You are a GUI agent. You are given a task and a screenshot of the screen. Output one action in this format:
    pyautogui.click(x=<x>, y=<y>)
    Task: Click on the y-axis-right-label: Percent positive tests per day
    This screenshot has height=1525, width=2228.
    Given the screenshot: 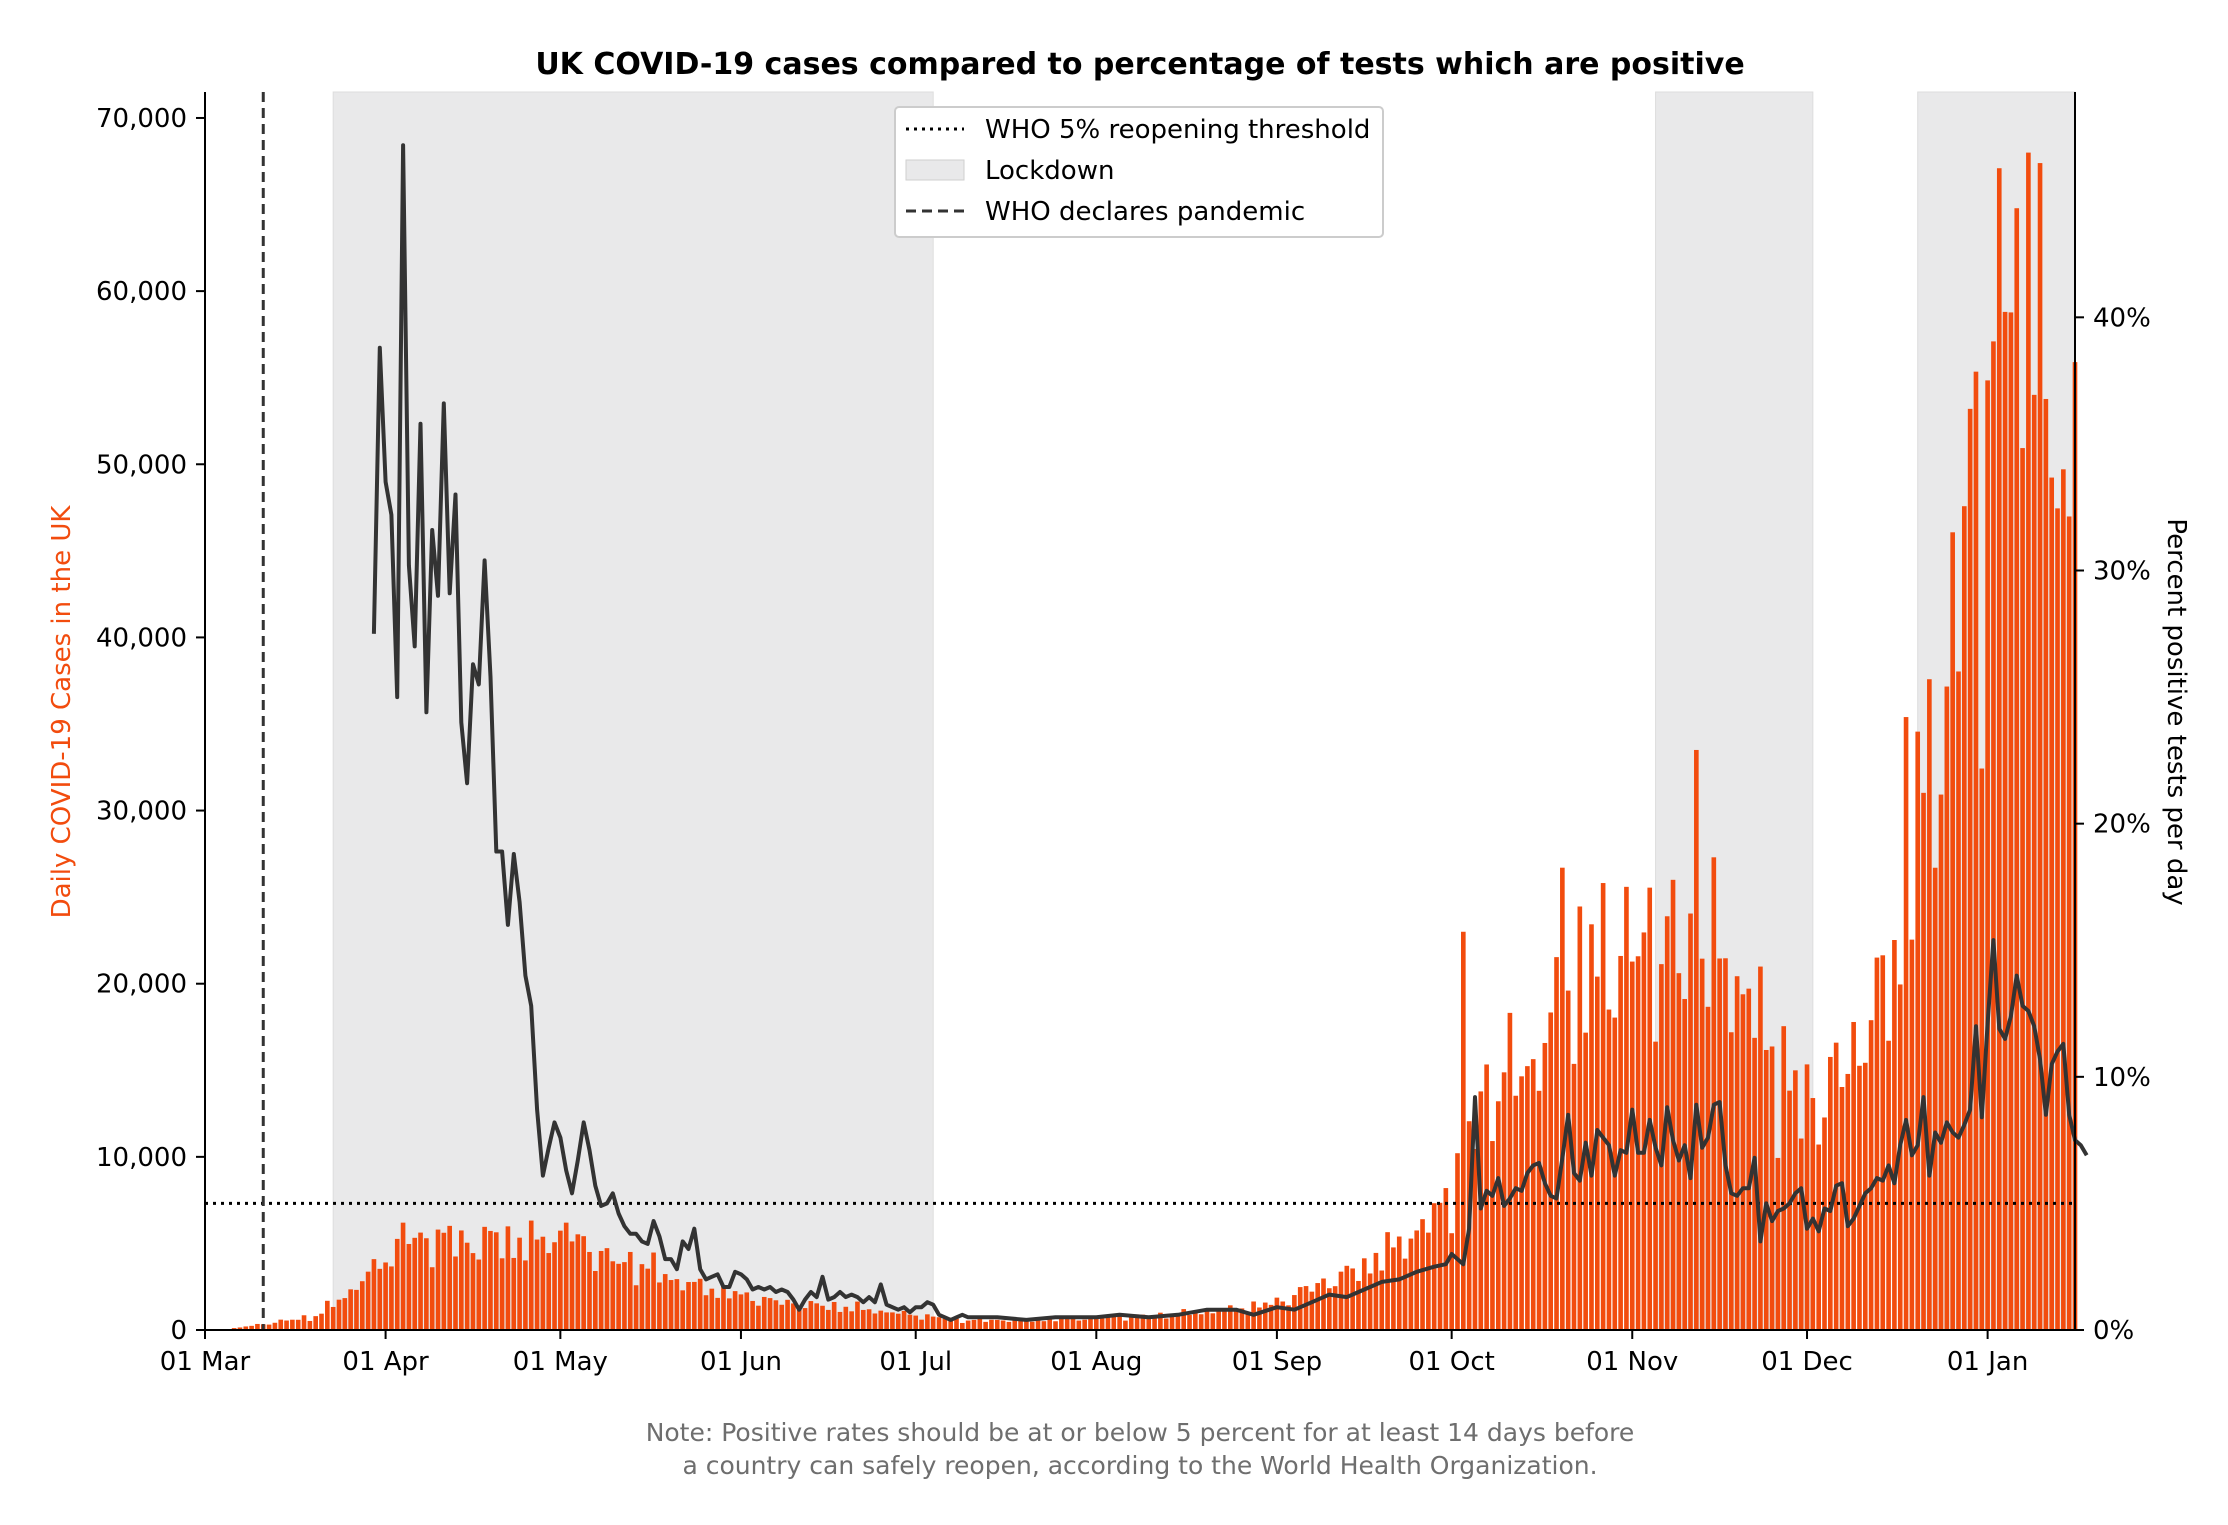 What is the action you would take?
    pyautogui.click(x=2176, y=711)
    